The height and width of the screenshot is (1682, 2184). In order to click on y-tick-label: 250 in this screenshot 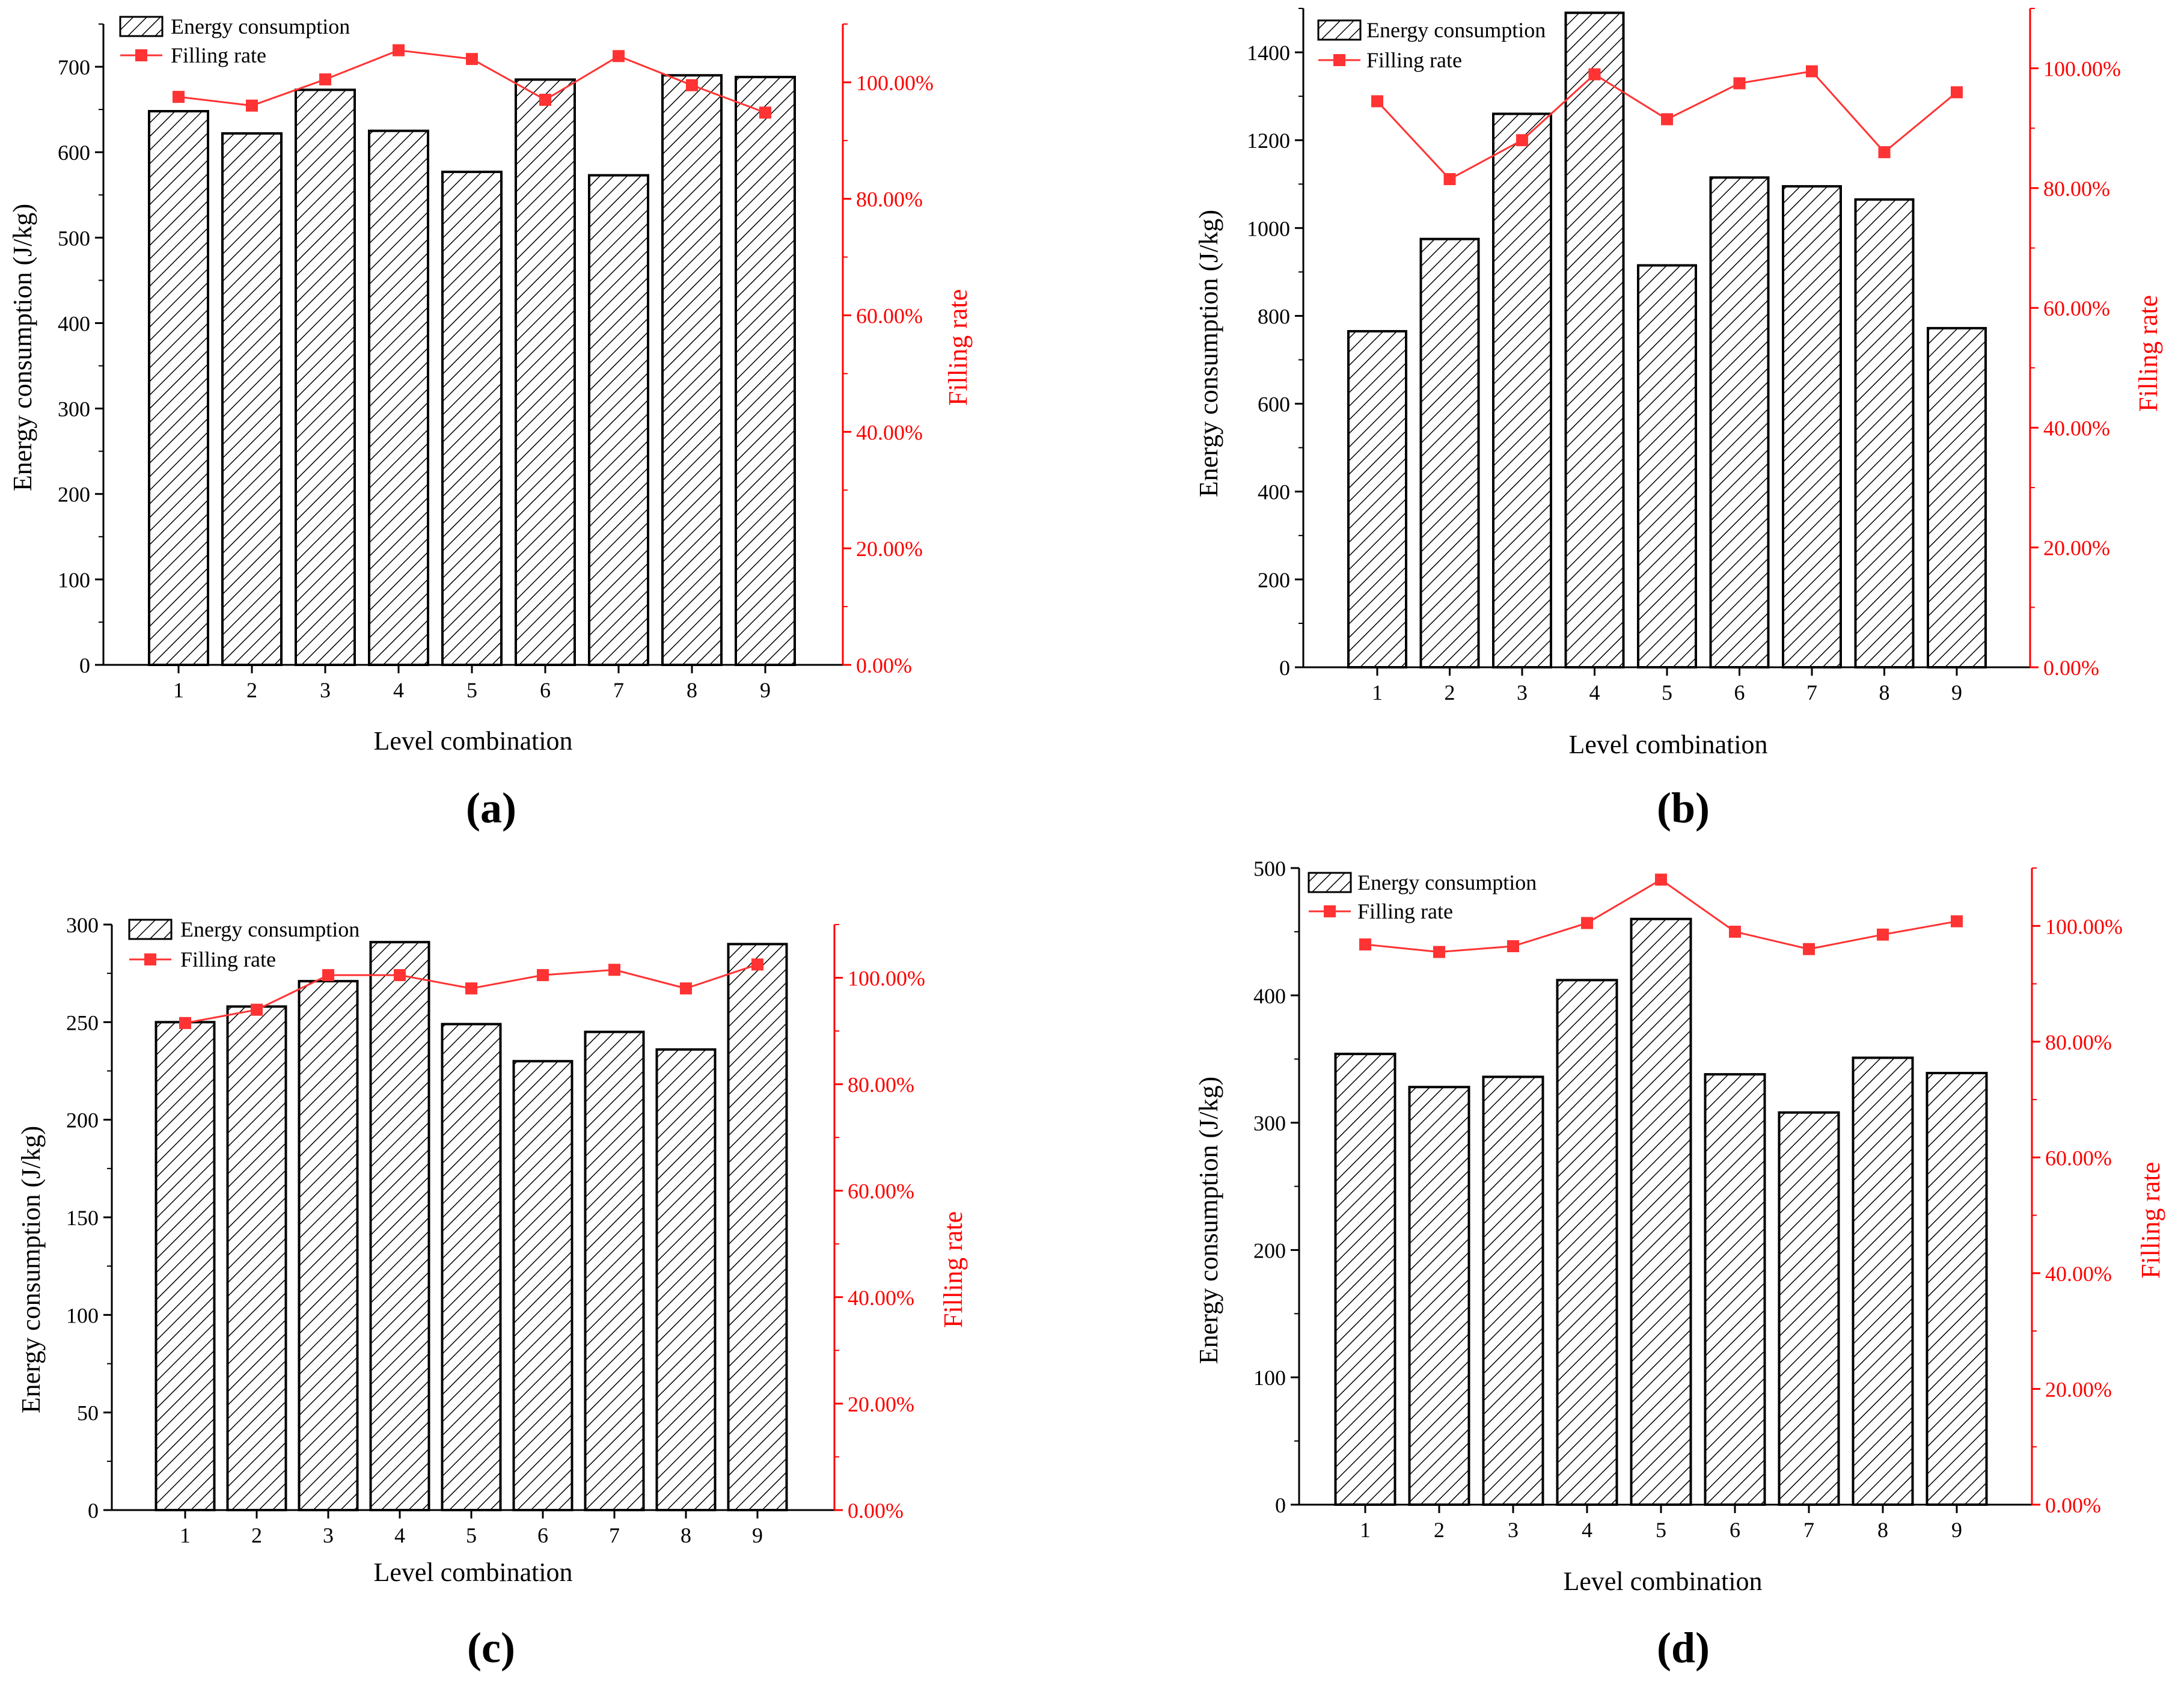, I will do `click(83, 1023)`.